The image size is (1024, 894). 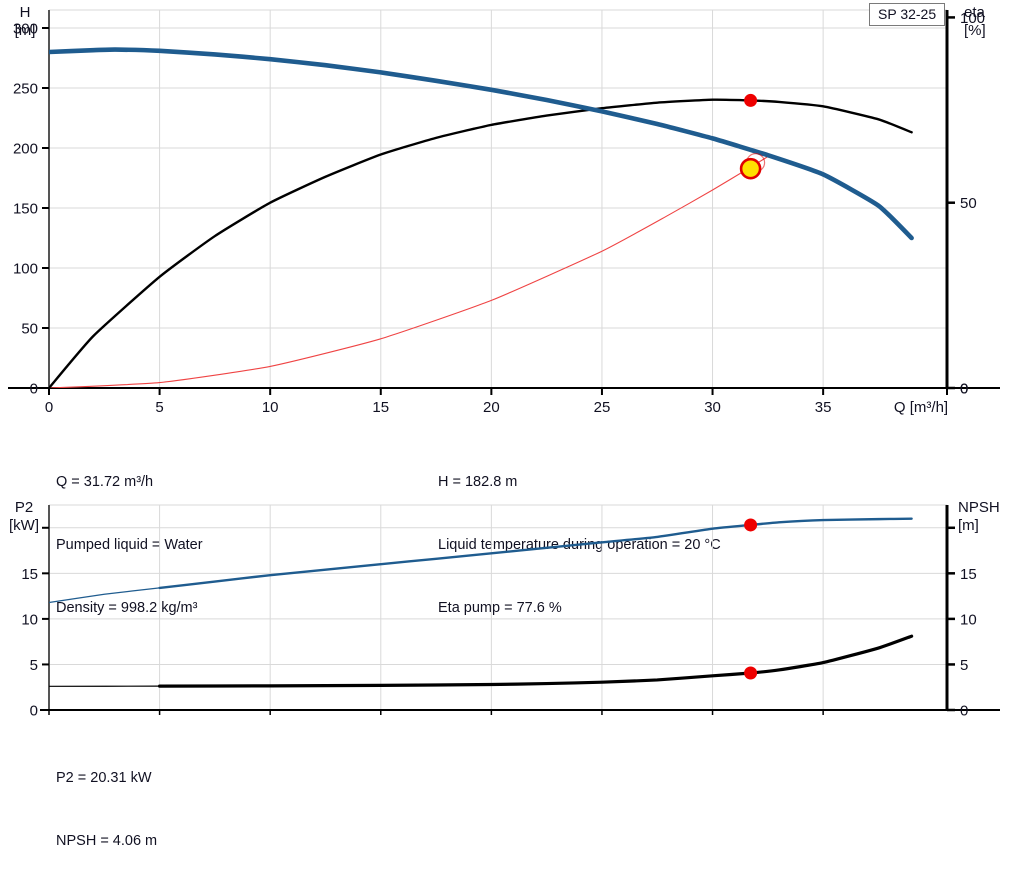 What do you see at coordinates (602, 407) in the screenshot?
I see `svg-text: 25` at bounding box center [602, 407].